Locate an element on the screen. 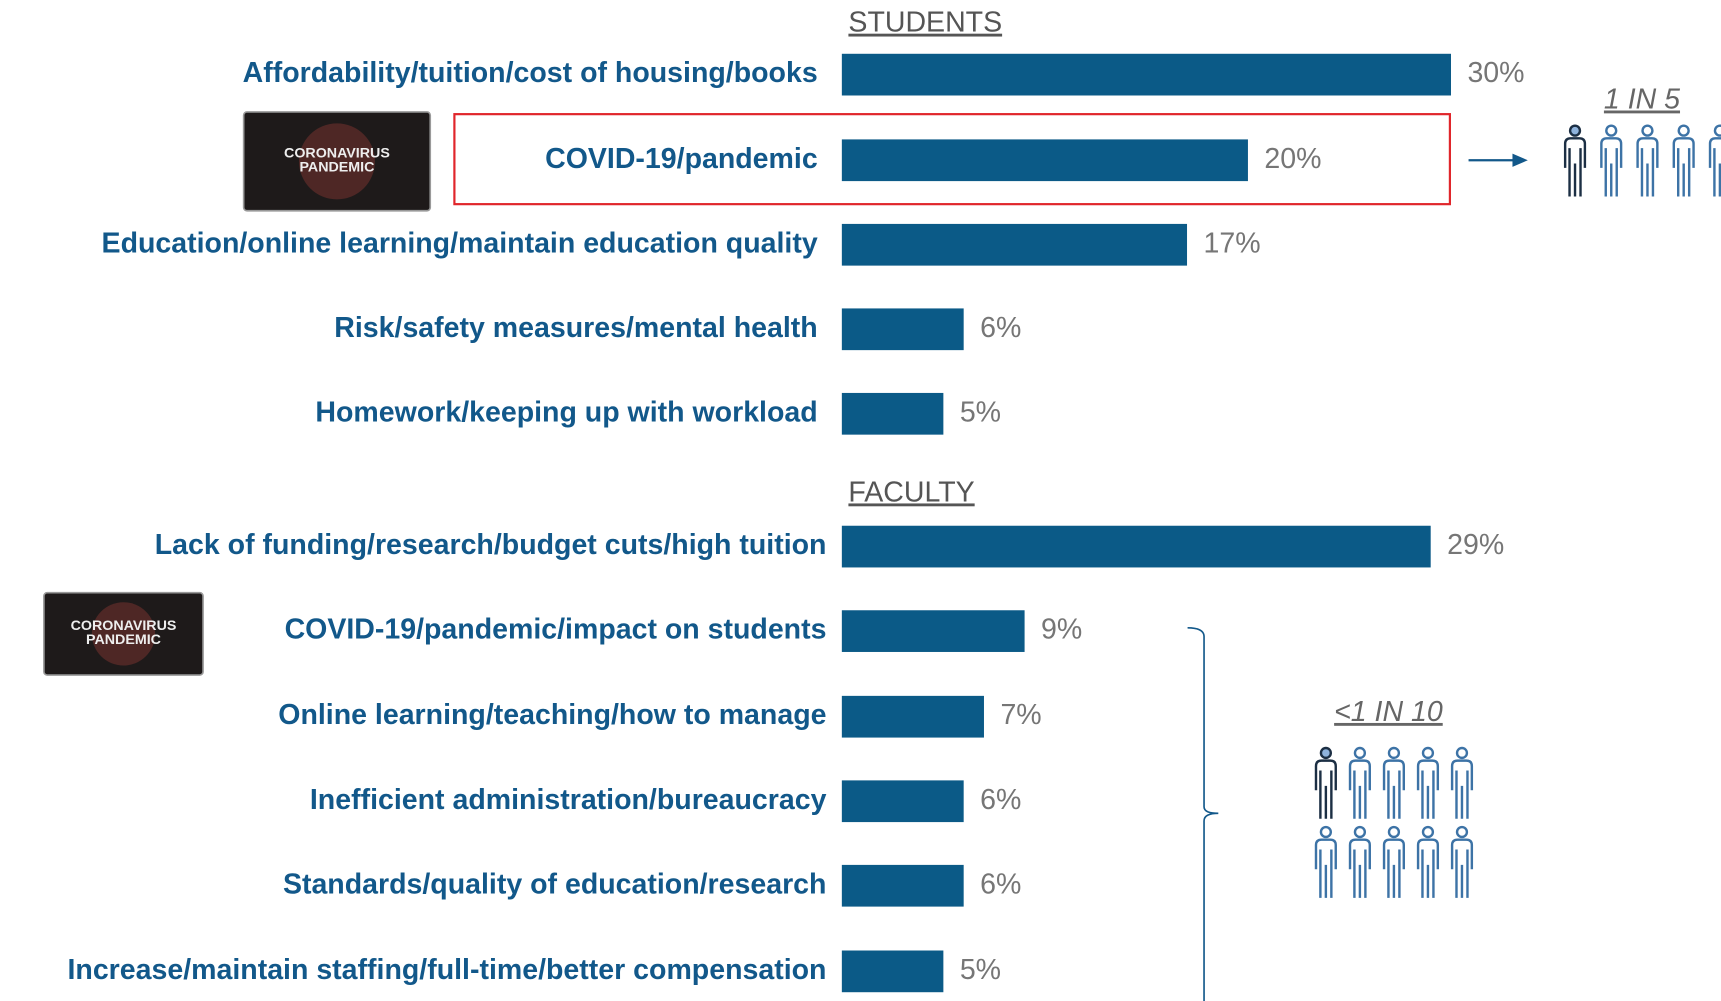 This screenshot has height=1001, width=1721. value-label: 17% is located at coordinates (1231, 243).